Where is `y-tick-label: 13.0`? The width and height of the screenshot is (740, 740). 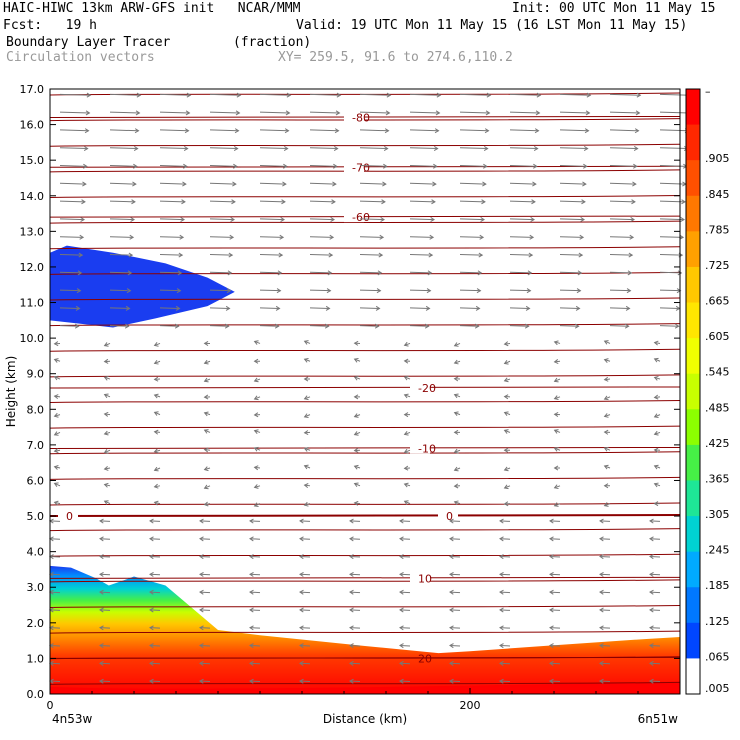 y-tick-label: 13.0 is located at coordinates (32, 231).